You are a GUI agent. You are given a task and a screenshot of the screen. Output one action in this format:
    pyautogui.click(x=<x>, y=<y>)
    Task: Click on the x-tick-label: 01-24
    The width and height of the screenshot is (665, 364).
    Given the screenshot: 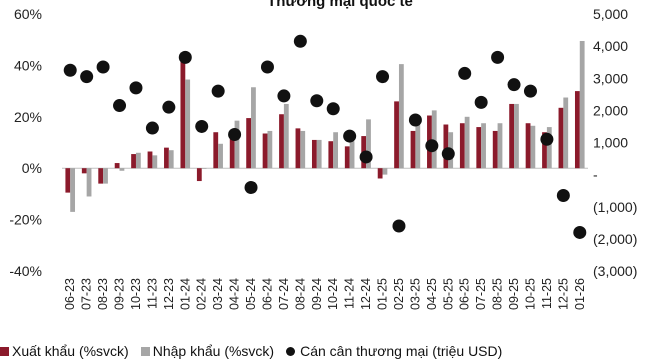 What is the action you would take?
    pyautogui.click(x=185, y=294)
    